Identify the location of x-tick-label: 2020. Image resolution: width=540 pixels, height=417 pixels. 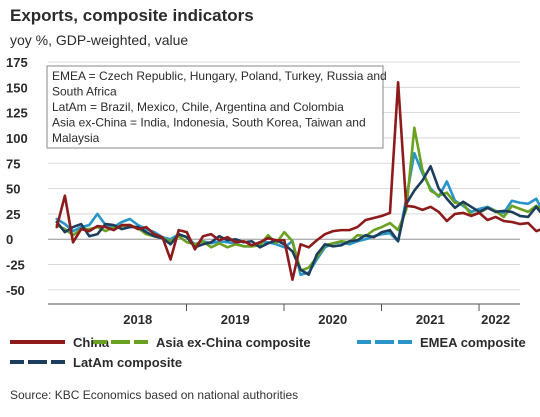
(332, 319).